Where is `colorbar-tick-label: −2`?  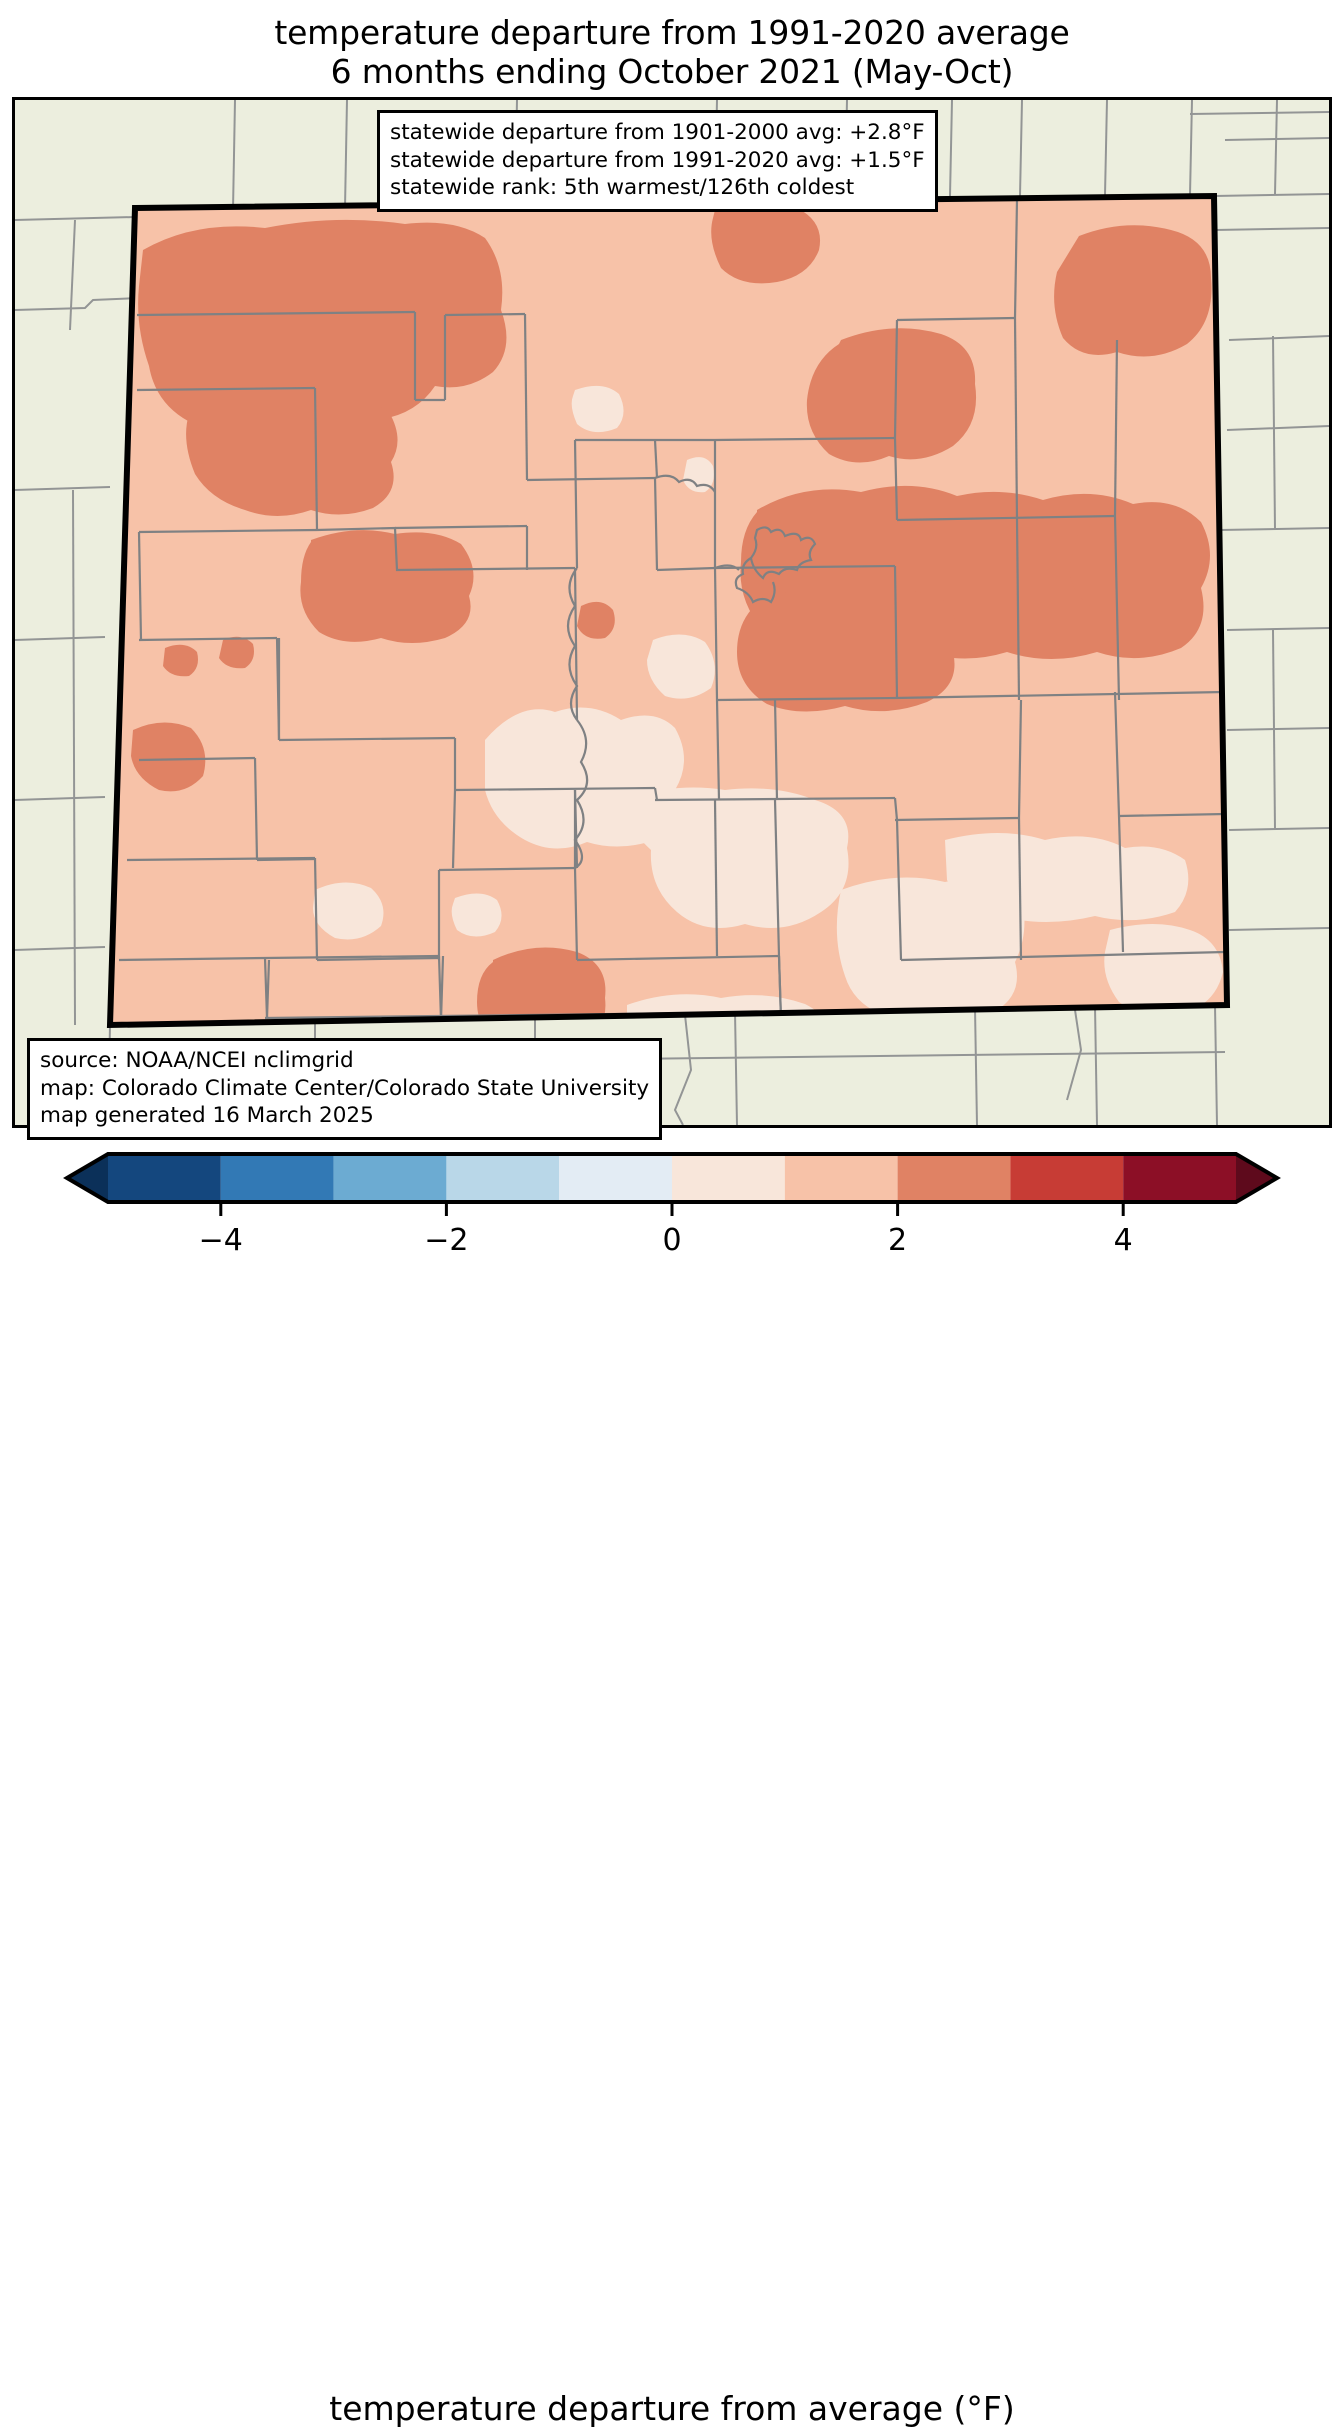 colorbar-tick-label: −2 is located at coordinates (446, 1238).